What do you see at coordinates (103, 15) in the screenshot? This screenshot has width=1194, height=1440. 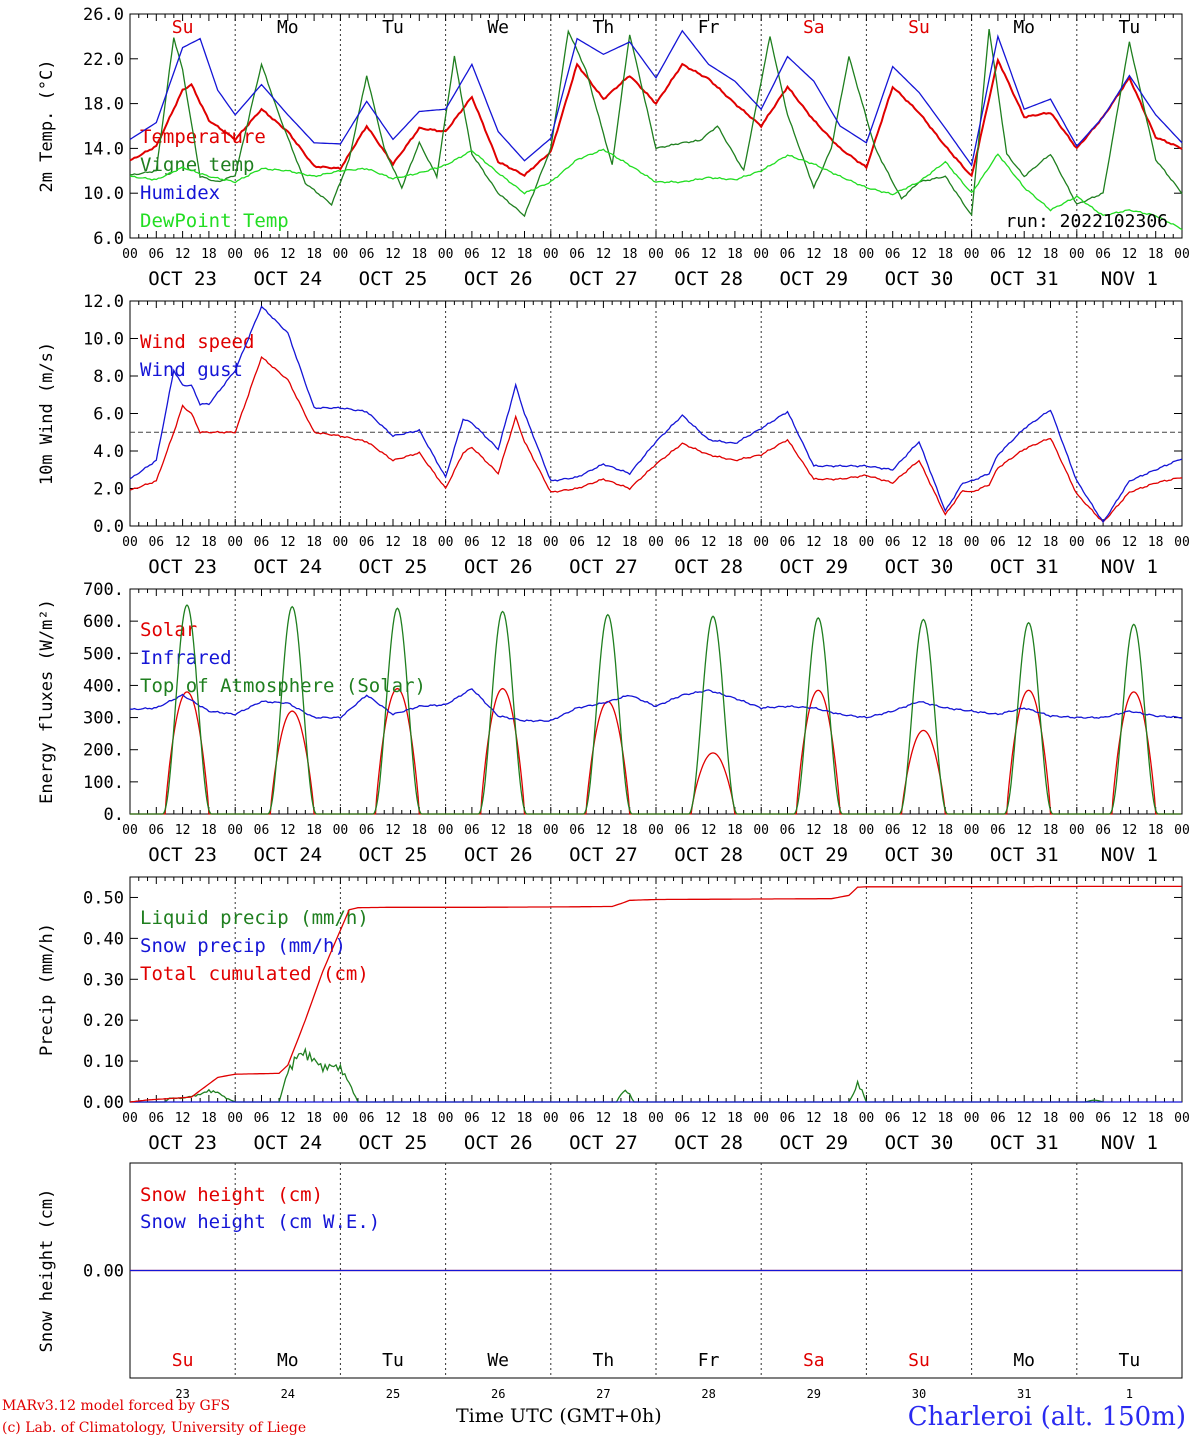 I see `y-tick-label: 26.0` at bounding box center [103, 15].